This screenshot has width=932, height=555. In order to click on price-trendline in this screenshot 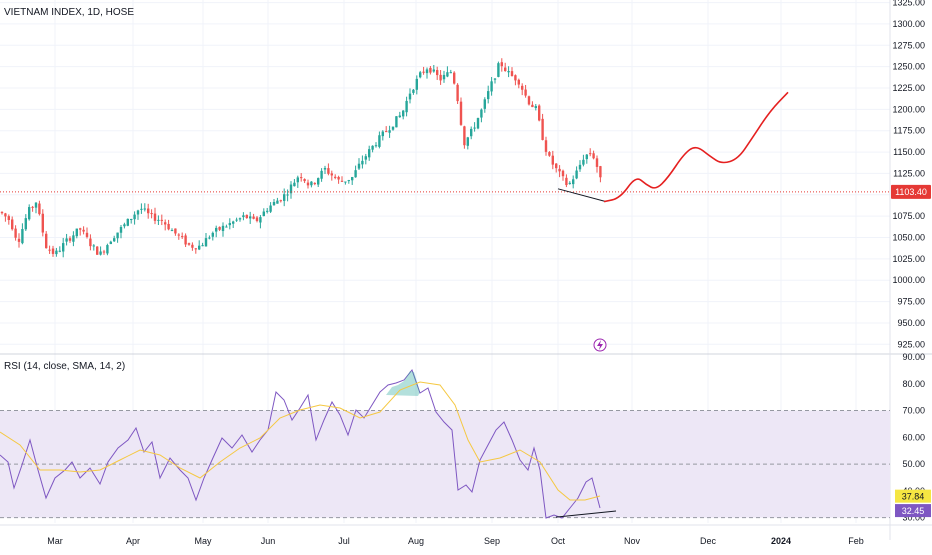, I will do `click(582, 195)`.